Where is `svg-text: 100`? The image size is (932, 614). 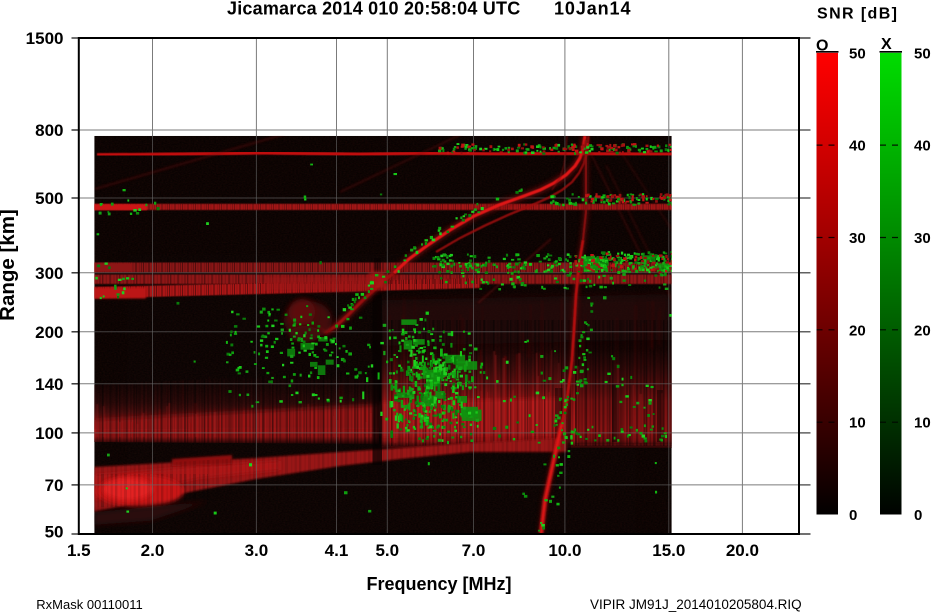 svg-text: 100 is located at coordinates (49, 433).